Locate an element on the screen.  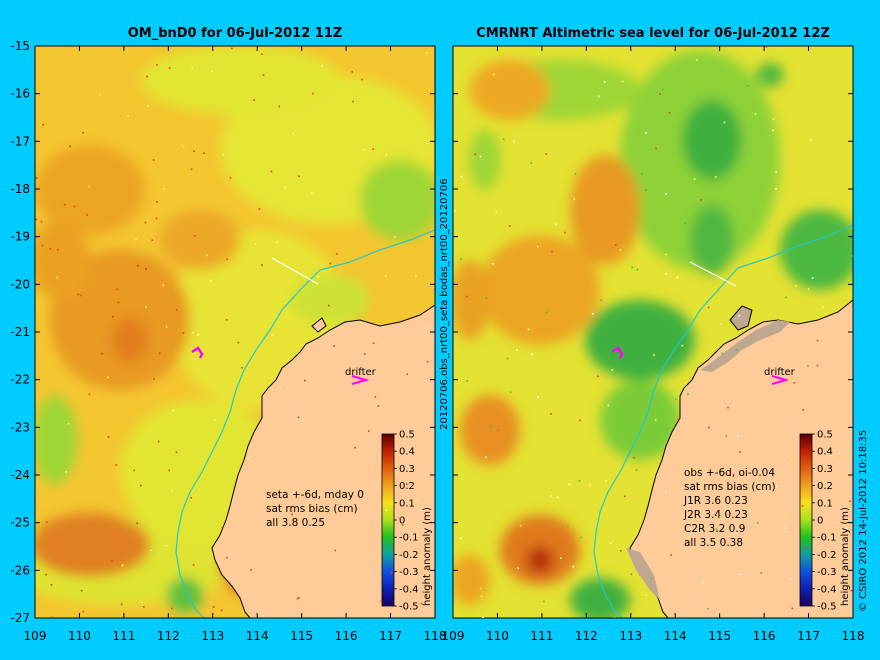
left-drifter-track is located at coordinates (197, 352).